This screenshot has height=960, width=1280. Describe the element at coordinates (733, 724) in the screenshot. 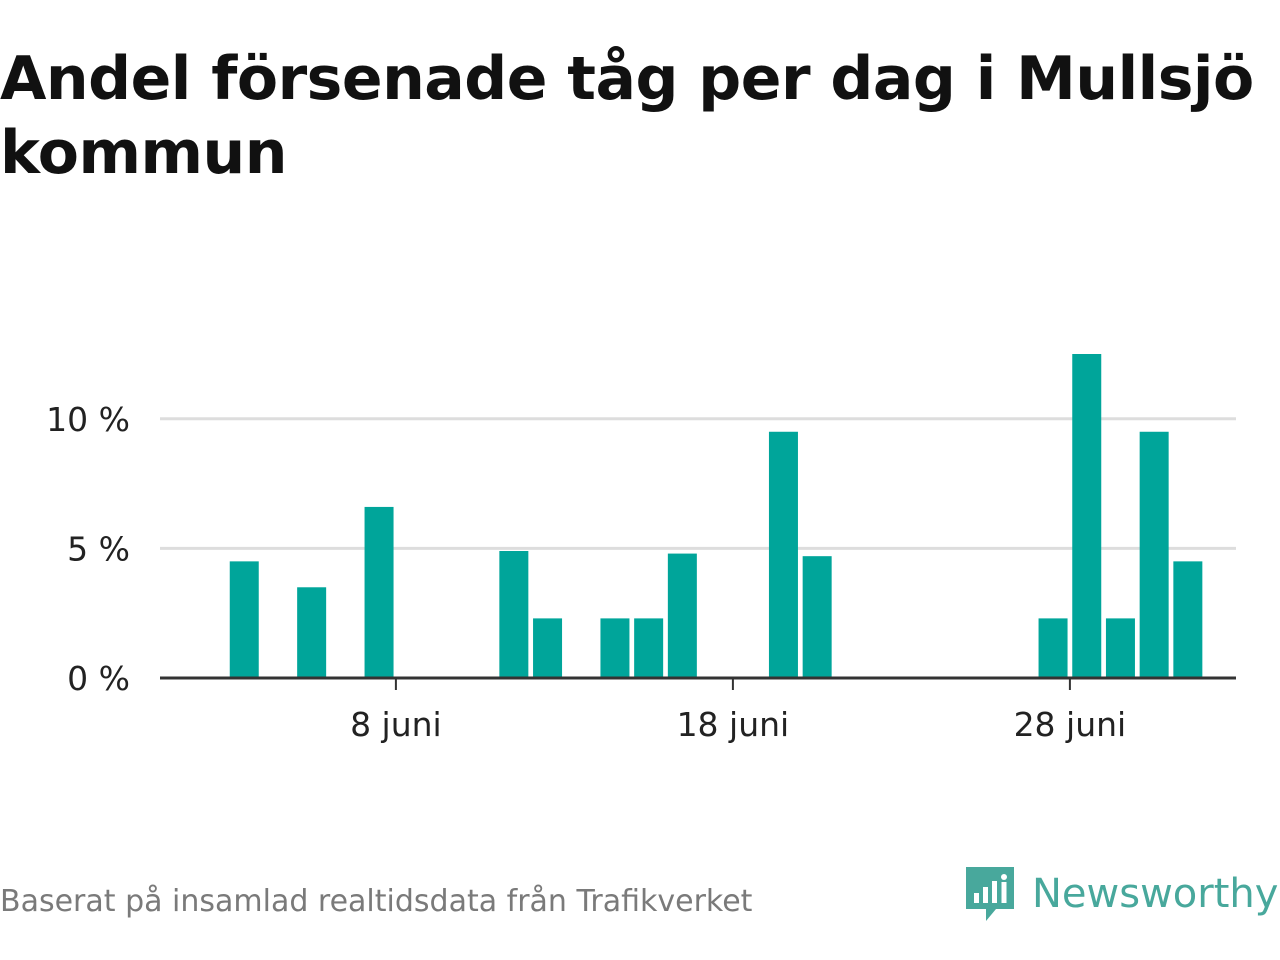

I see `x-tick-label: 18 juni` at that location.